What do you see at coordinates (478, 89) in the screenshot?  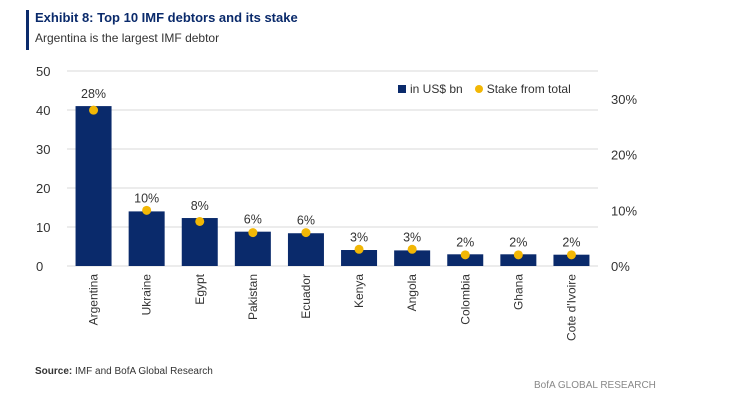 I see `legend-dot-swatch` at bounding box center [478, 89].